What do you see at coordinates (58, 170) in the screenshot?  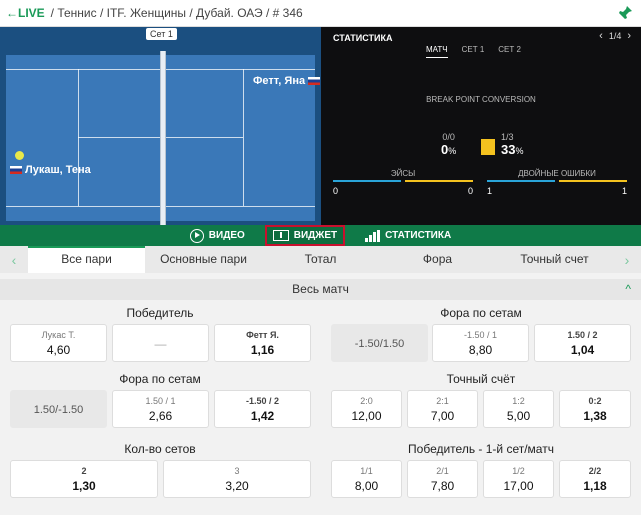 I see `player-bottom-name: Лукаш, Тена` at bounding box center [58, 170].